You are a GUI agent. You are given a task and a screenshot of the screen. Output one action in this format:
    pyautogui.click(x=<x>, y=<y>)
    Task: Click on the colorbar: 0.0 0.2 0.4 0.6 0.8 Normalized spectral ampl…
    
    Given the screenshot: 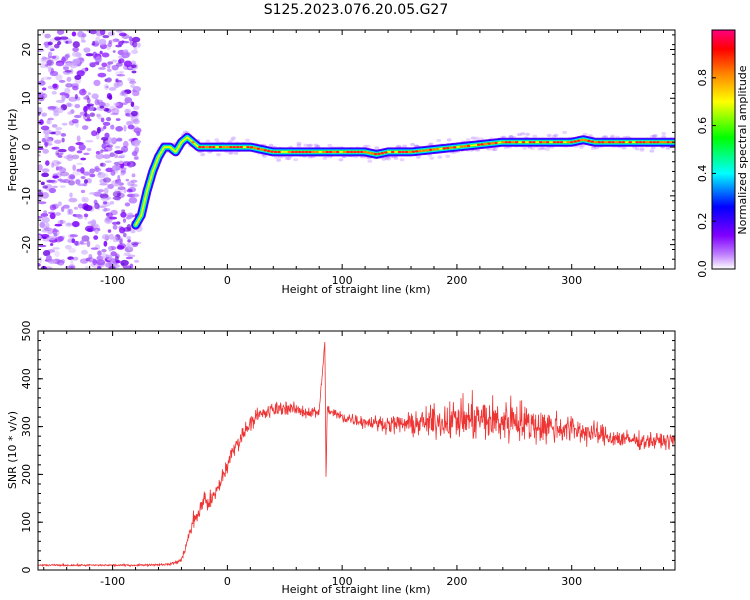 What is the action you would take?
    pyautogui.click(x=722, y=153)
    